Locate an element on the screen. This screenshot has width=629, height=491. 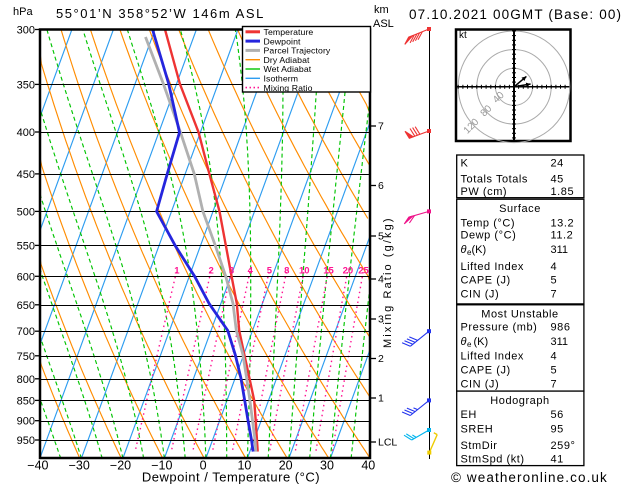
svg-text: Mixing Ratio (g/kg) is located at coordinates (388, 282).